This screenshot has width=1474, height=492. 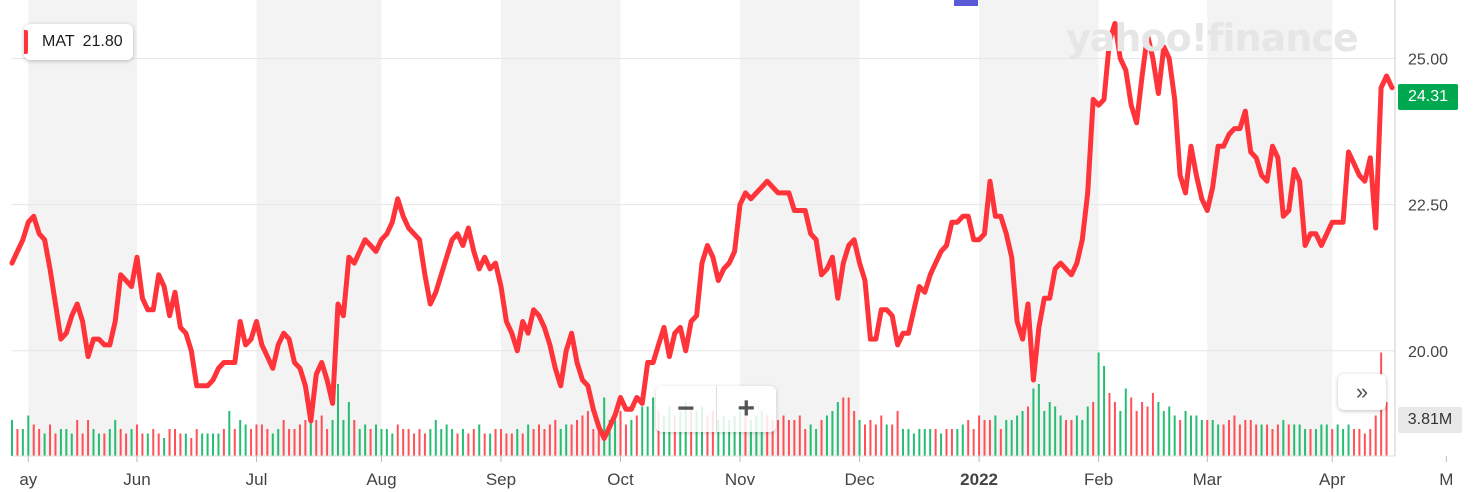 I want to click on legend-value: 21.80, so click(x=102, y=41).